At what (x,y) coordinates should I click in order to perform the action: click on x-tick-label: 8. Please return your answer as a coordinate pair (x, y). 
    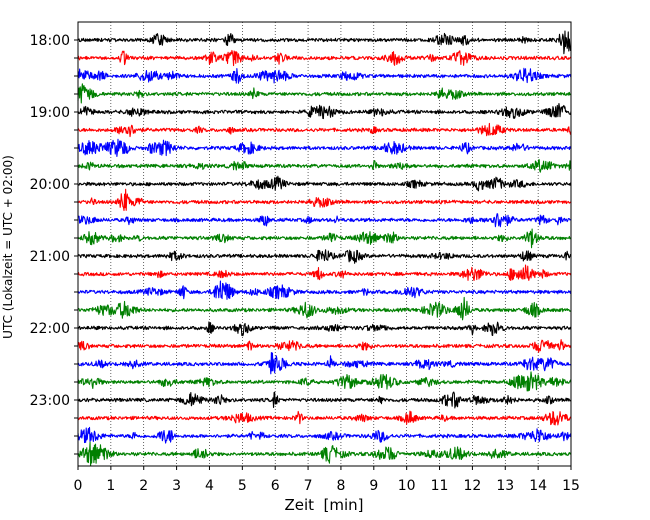
    Looking at the image, I should click on (340, 486).